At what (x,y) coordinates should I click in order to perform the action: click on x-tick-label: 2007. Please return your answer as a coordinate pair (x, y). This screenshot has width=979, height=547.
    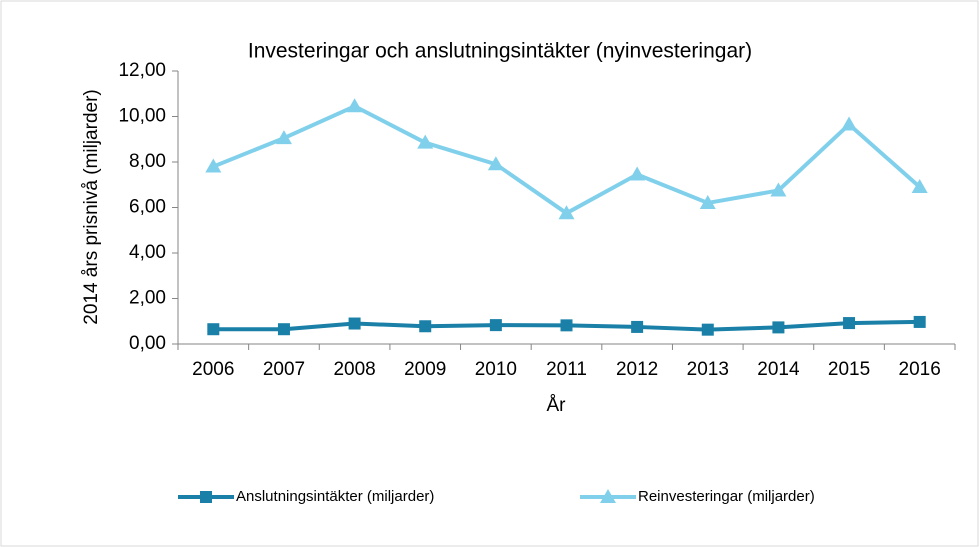
    Looking at the image, I should click on (284, 369).